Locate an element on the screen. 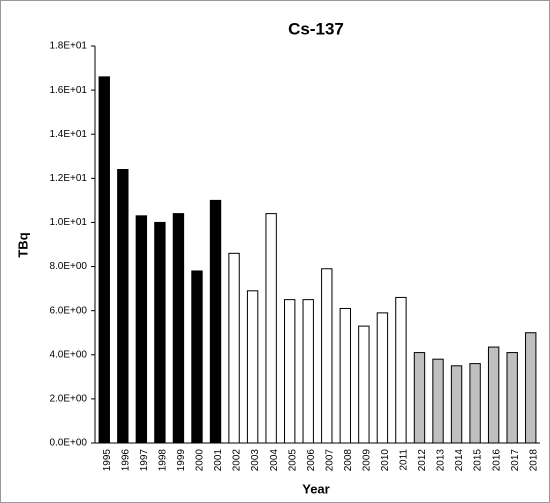 Image resolution: width=550 pixels, height=503 pixels. x-tick-label: 2012 is located at coordinates (422, 460).